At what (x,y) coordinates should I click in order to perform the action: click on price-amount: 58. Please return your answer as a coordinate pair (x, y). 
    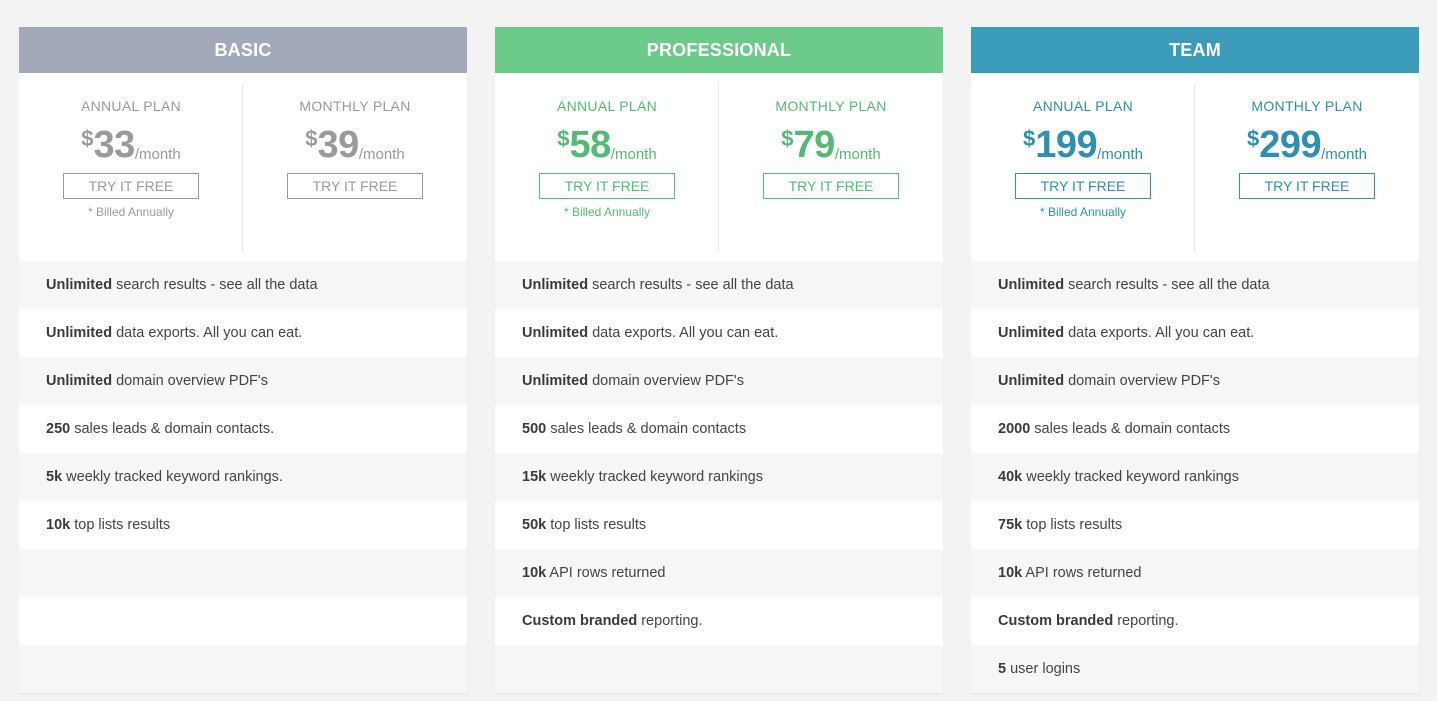
    Looking at the image, I should click on (590, 145).